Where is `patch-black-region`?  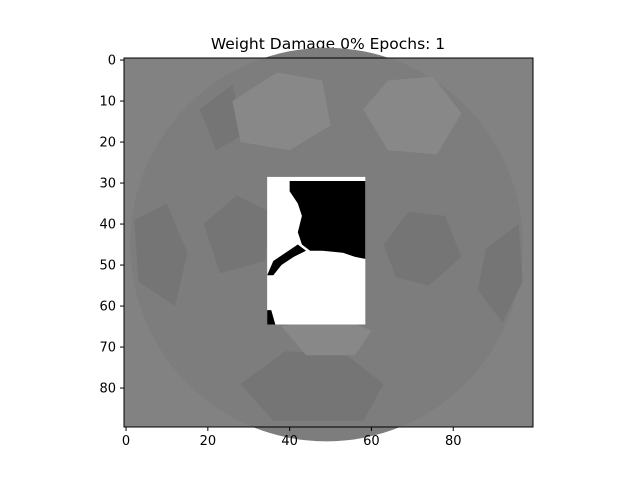 patch-black-region is located at coordinates (327, 220).